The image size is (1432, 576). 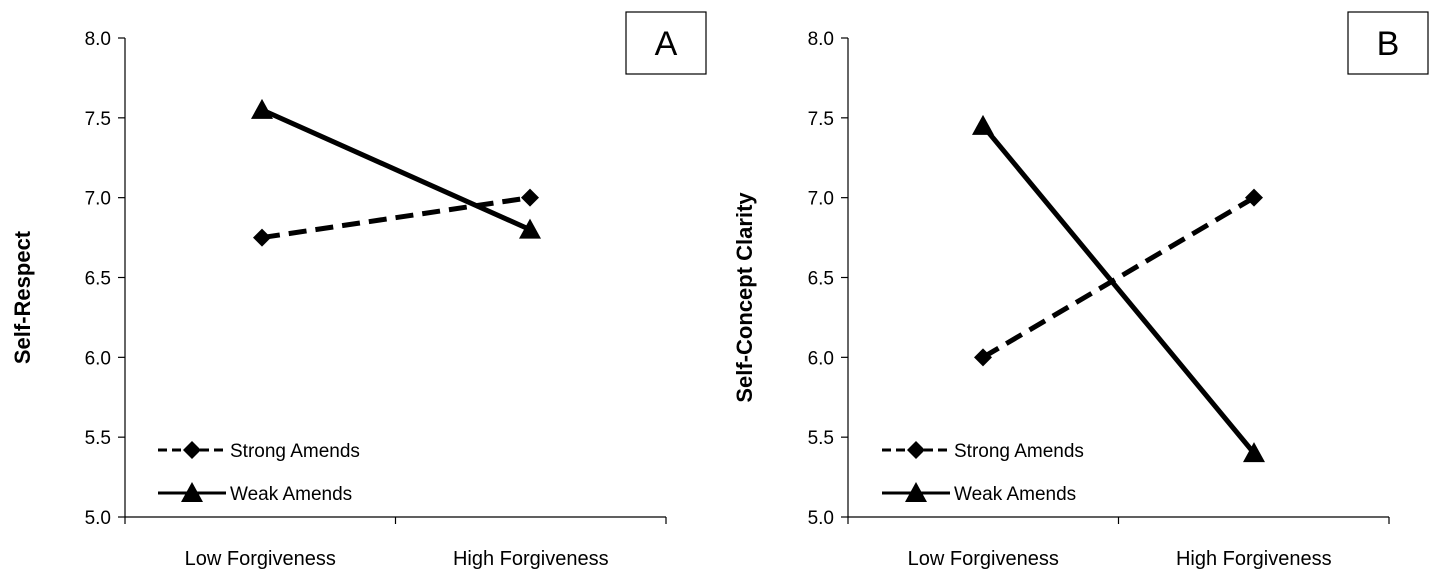 I want to click on panel-label: A, so click(x=666, y=44).